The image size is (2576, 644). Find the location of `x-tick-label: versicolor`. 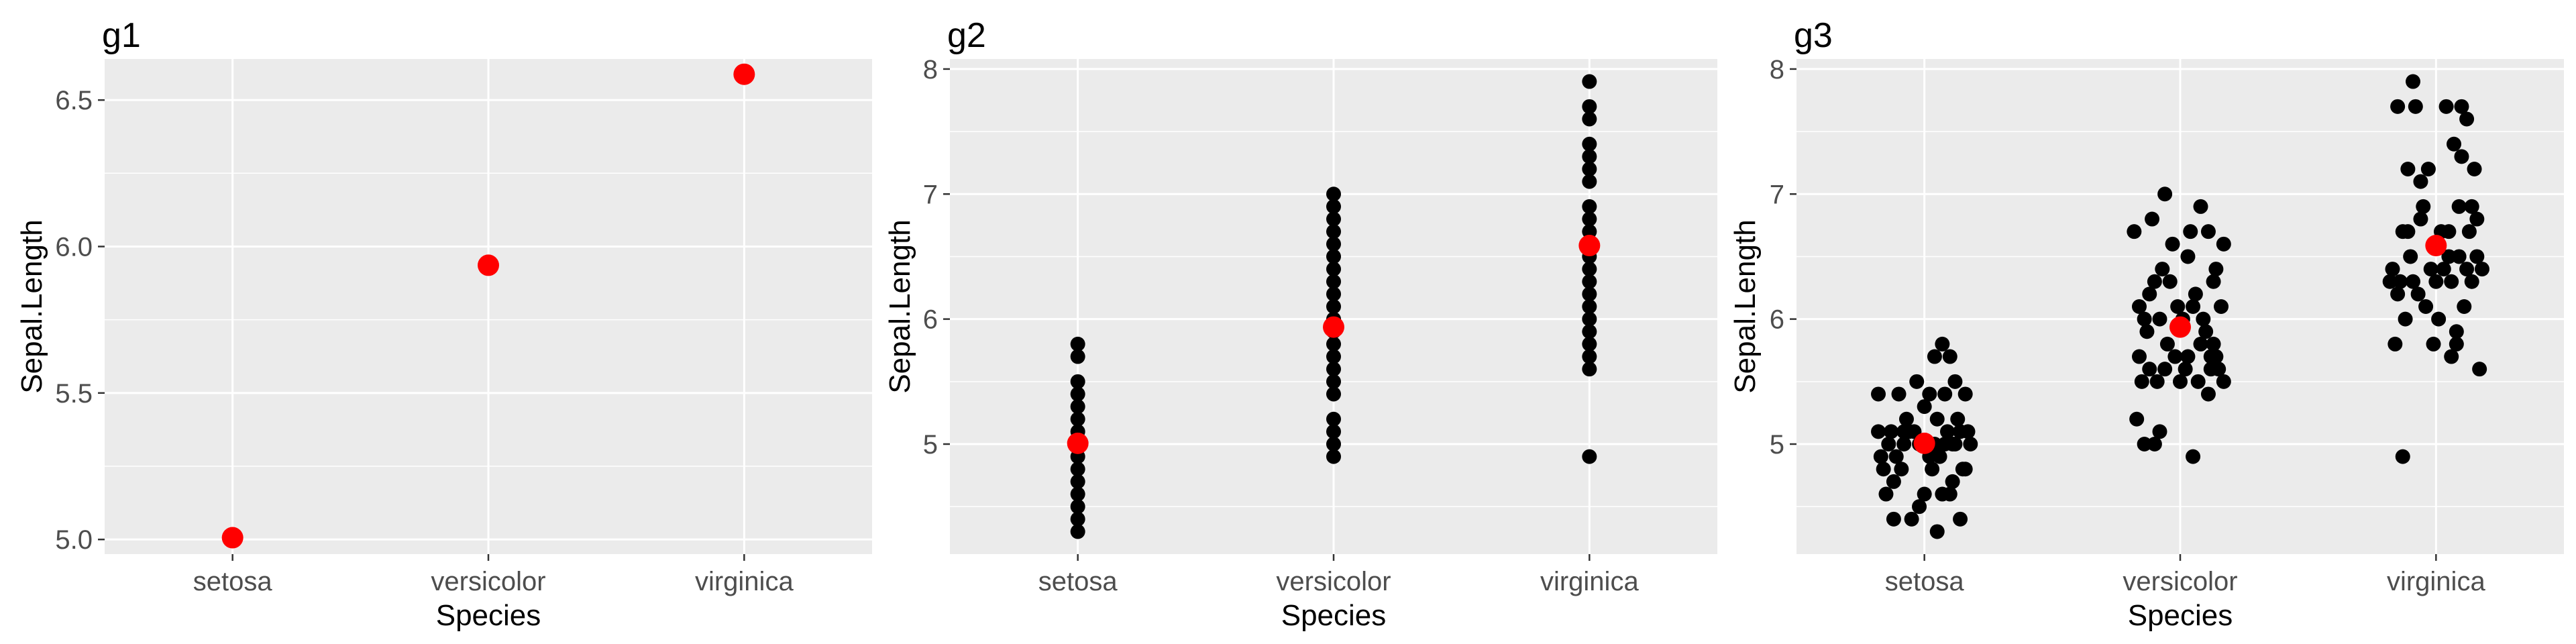

x-tick-label: versicolor is located at coordinates (1333, 581).